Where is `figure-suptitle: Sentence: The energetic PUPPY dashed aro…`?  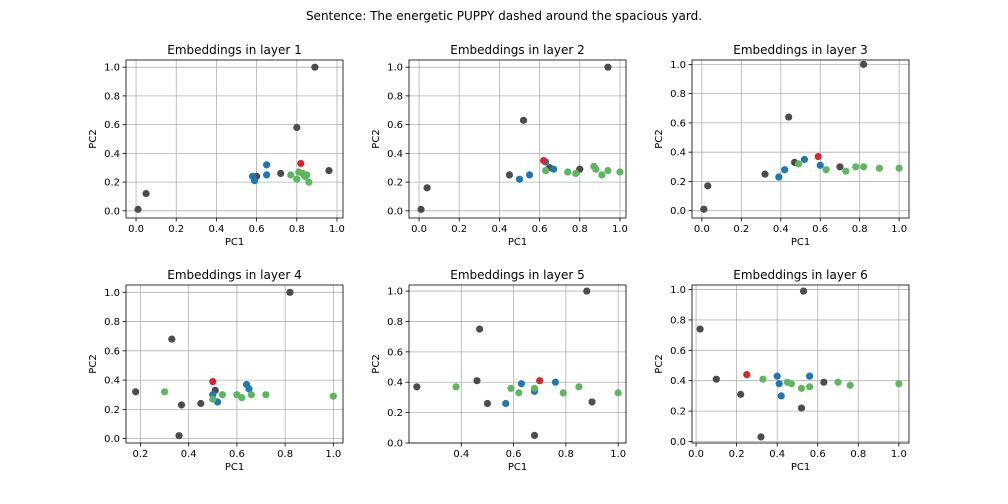
figure-suptitle: Sentence: The energetic PUPPY dashed aro… is located at coordinates (504, 16).